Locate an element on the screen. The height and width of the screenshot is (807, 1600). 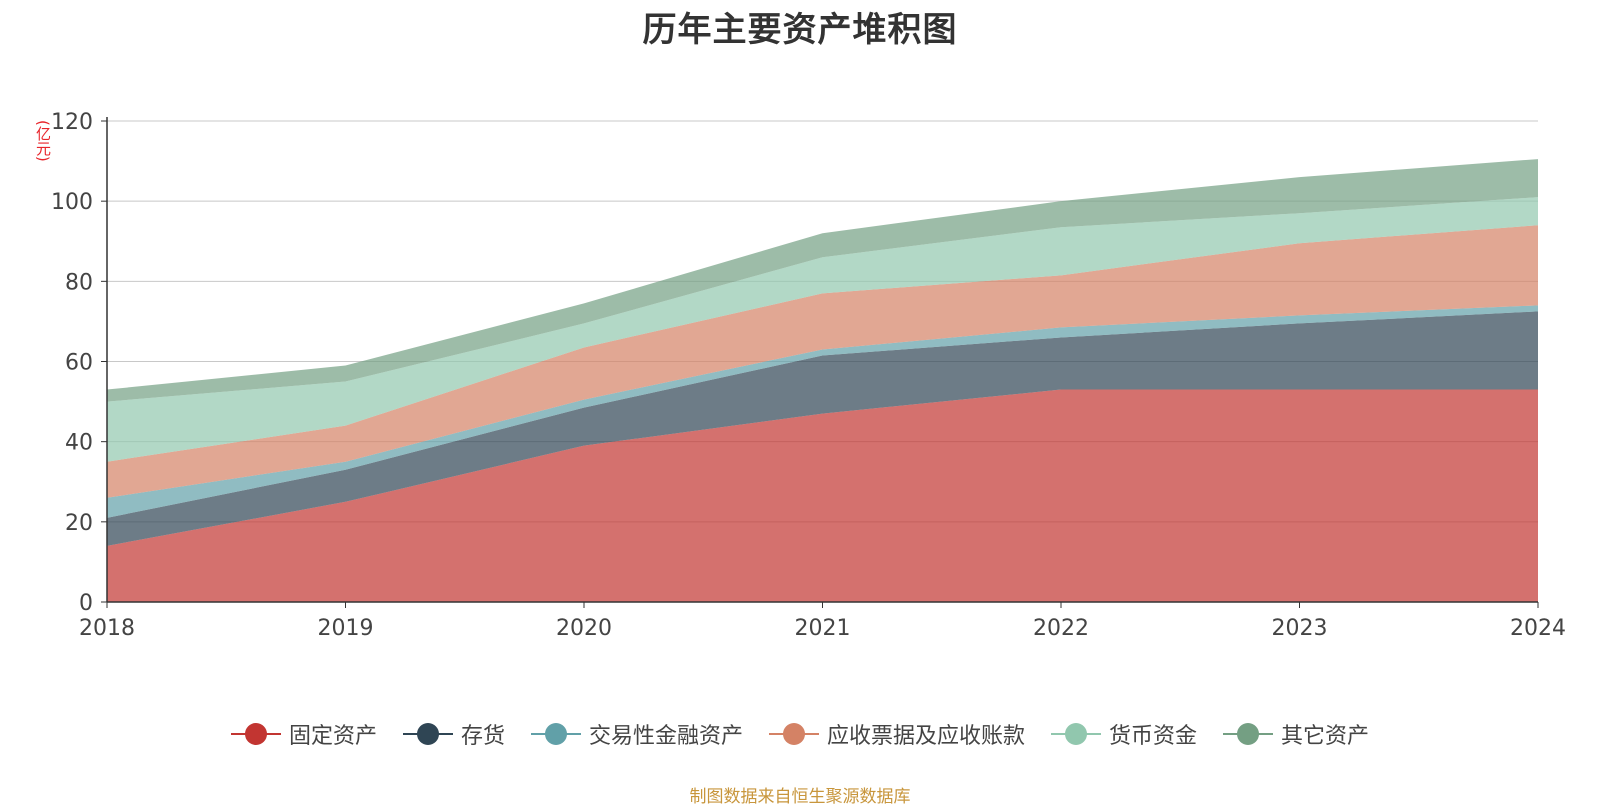
x-tick-label: 2019 is located at coordinates (346, 628).